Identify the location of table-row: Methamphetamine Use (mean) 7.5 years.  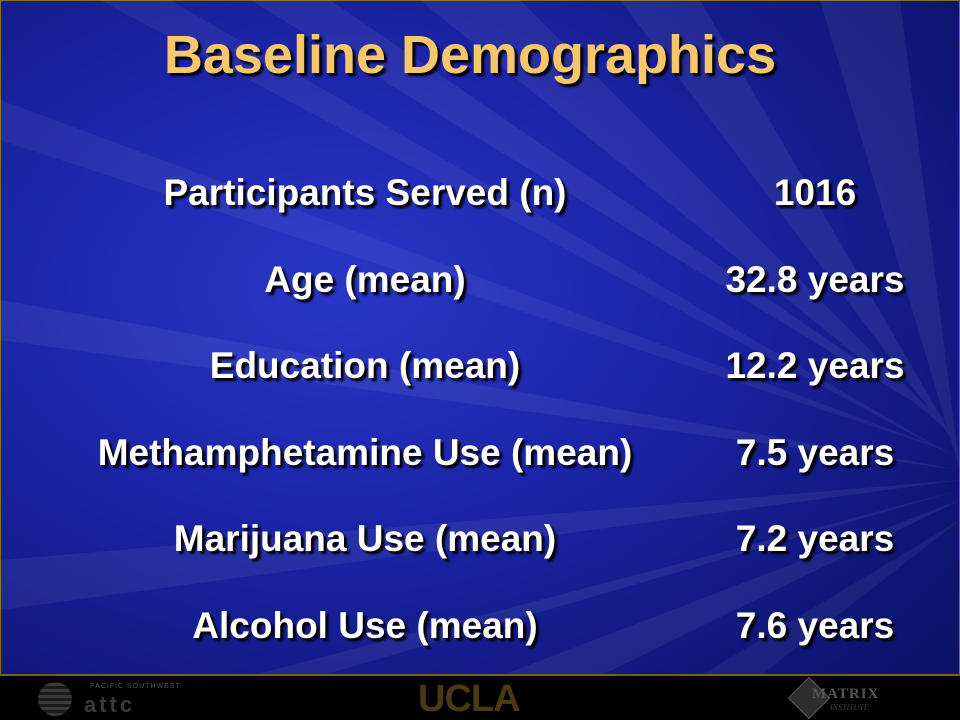
(480, 455).